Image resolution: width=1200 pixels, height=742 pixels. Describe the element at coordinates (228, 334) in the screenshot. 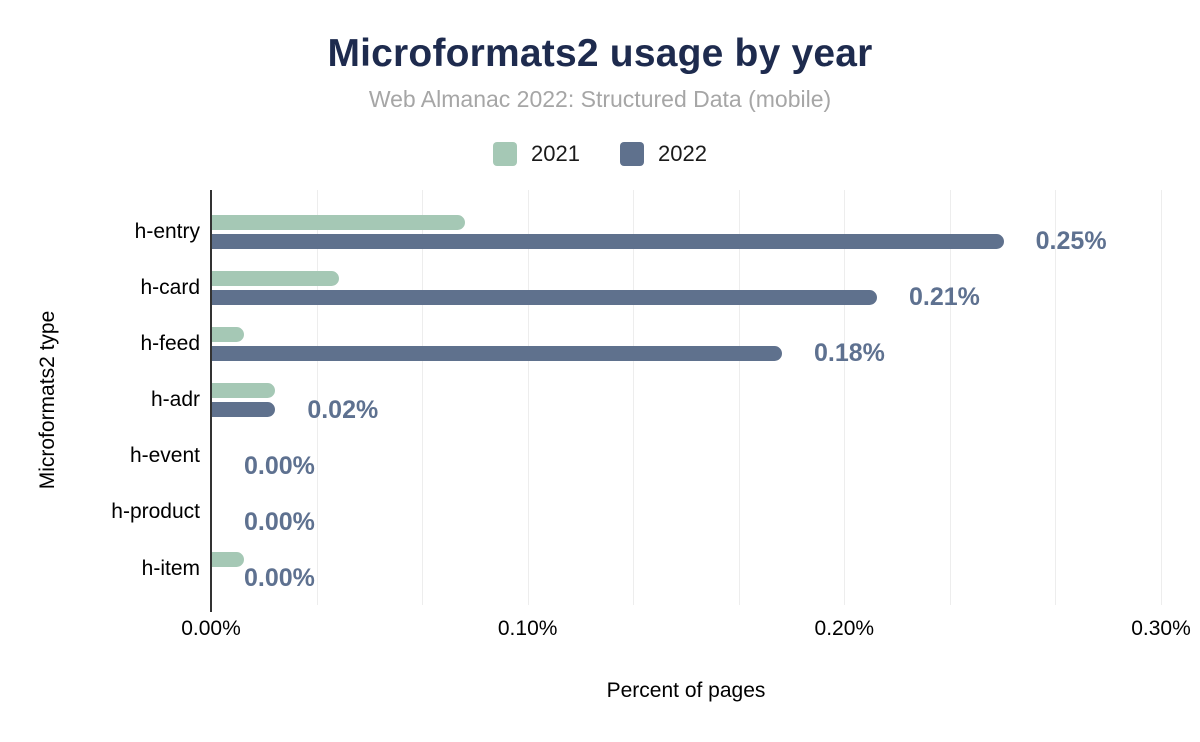

I see `bar-2021-h-feed` at that location.